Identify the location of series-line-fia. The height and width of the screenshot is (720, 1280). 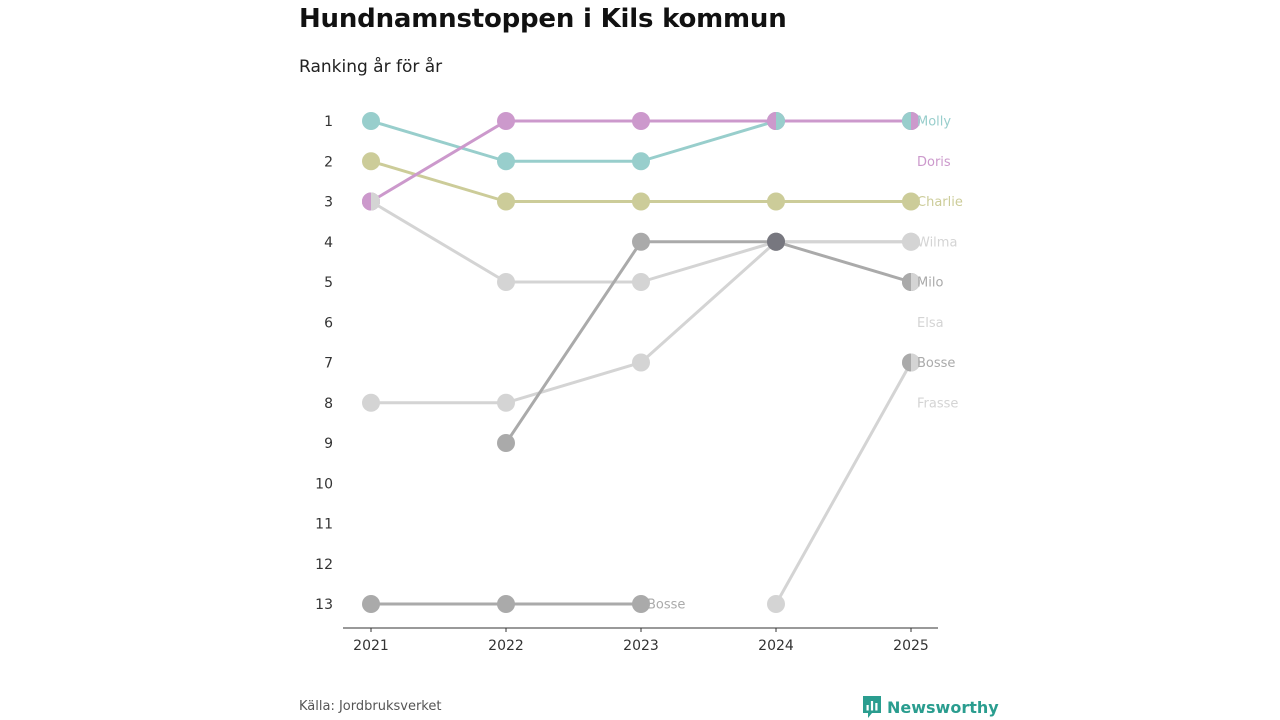
(843, 483).